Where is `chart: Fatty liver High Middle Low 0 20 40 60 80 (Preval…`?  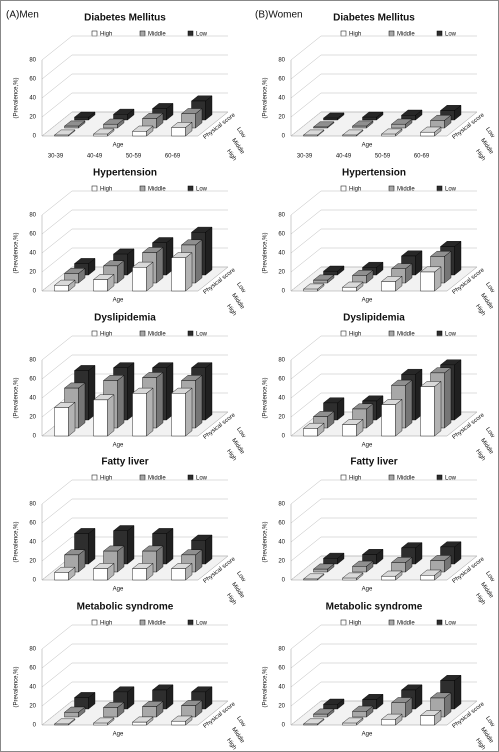 chart: Fatty liver High Middle Low 0 20 40 60 80 (Preval… is located at coordinates (379, 532).